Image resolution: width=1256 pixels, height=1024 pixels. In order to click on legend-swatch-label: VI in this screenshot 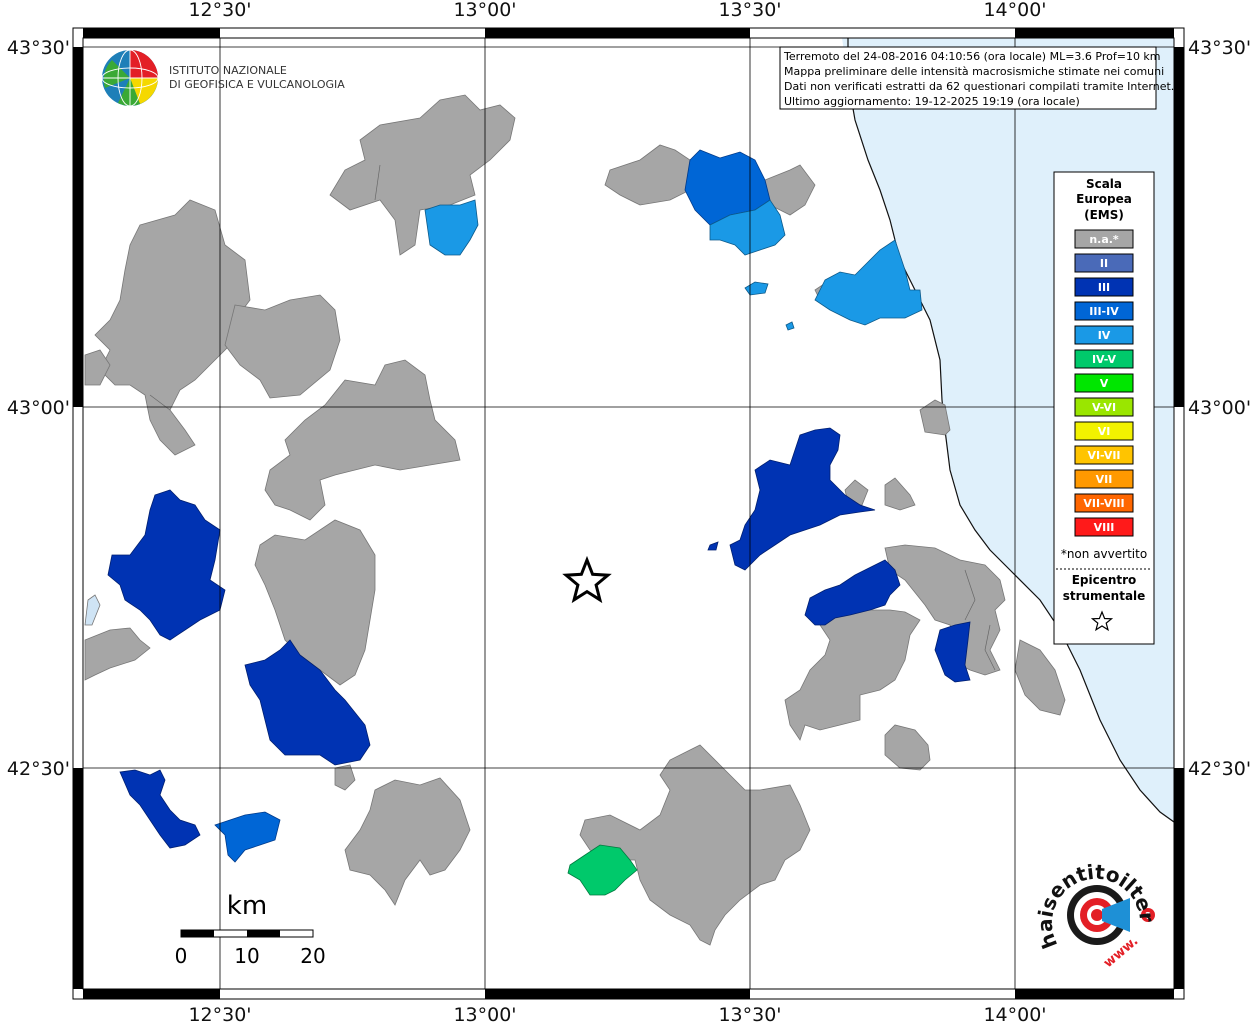, I will do `click(1104, 431)`.